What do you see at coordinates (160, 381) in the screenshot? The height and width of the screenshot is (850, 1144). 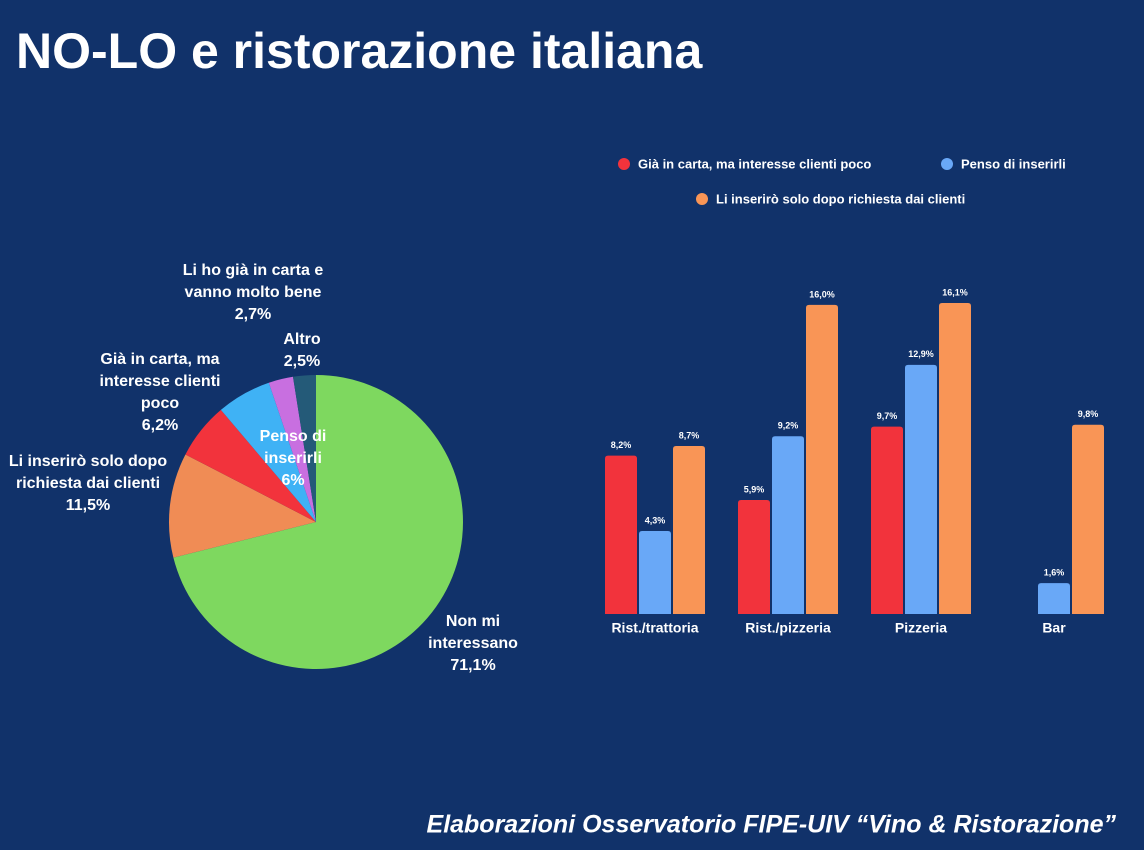 I see `pie-category: Già in carta, ma interesse clienti poco` at bounding box center [160, 381].